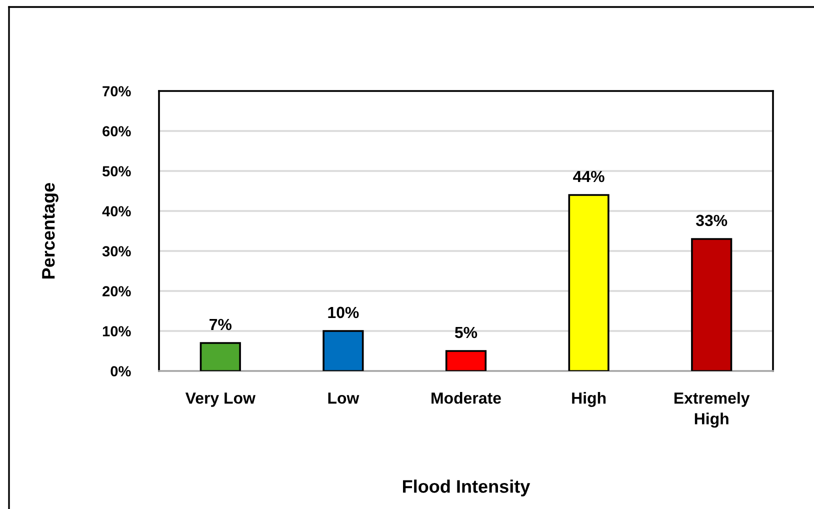 The width and height of the screenshot is (814, 509). I want to click on x-tick-label: High, so click(589, 399).